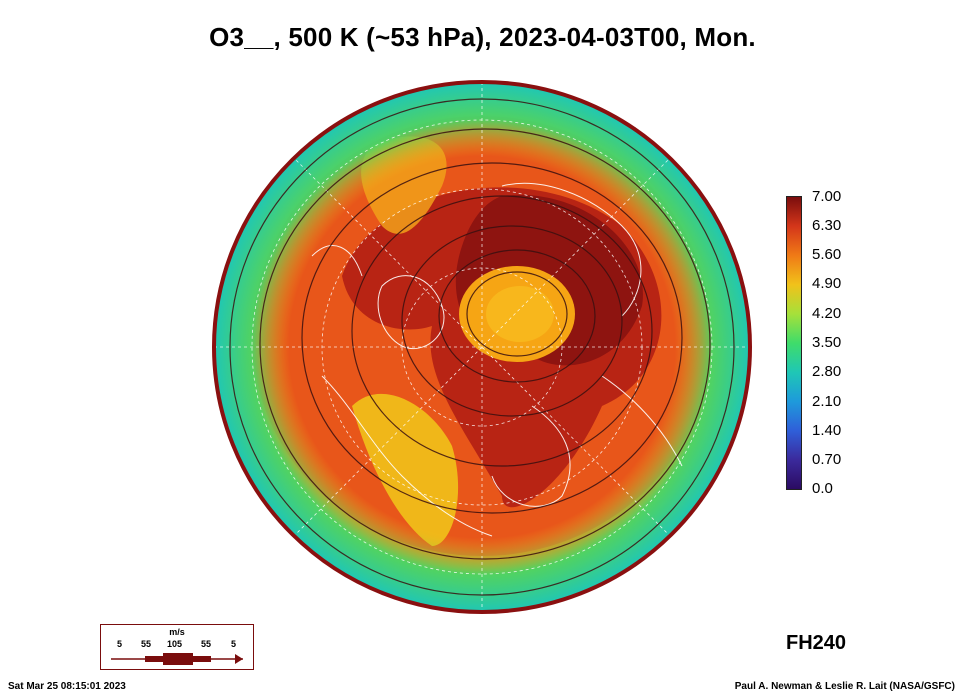  I want to click on colorbar-label: 7.00, so click(827, 196).